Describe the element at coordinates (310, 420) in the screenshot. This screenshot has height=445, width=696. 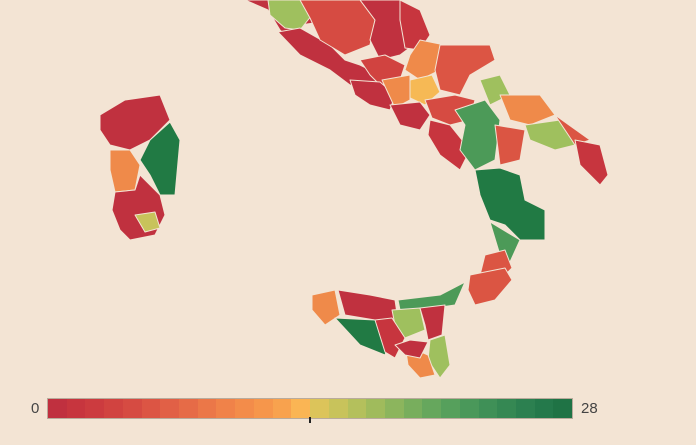
I see `legend-marker` at that location.